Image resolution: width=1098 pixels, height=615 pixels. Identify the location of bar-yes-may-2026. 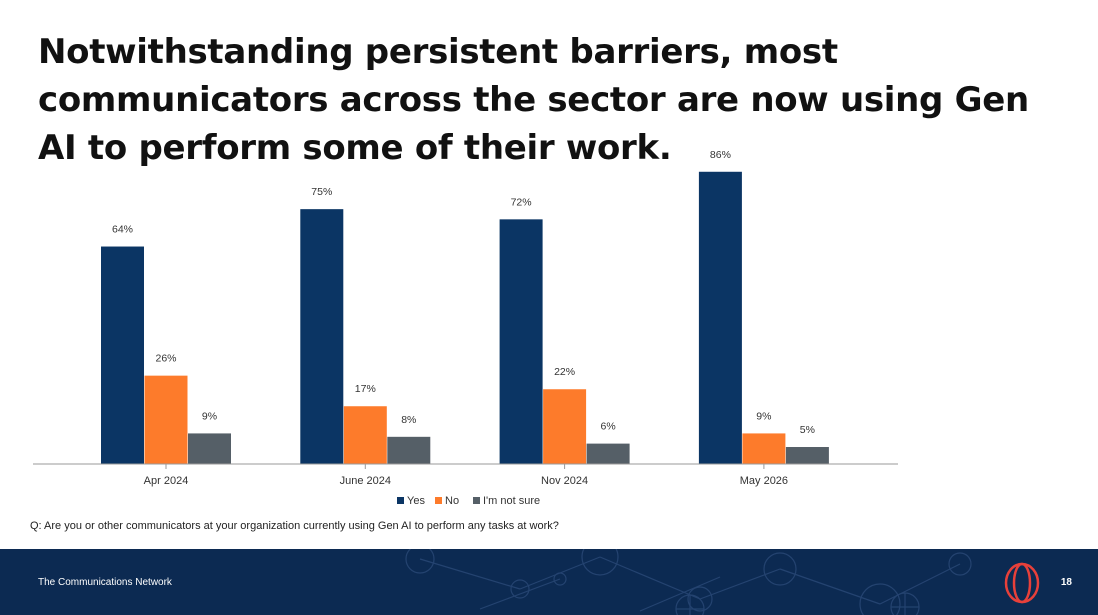
(720, 317).